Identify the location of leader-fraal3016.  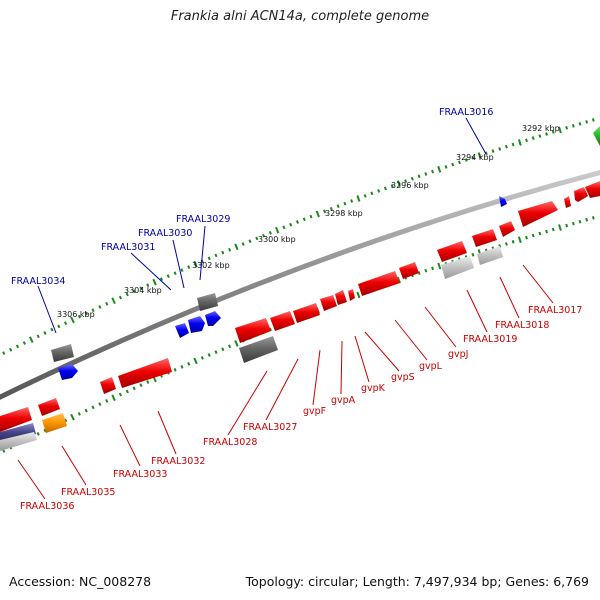
(476, 136).